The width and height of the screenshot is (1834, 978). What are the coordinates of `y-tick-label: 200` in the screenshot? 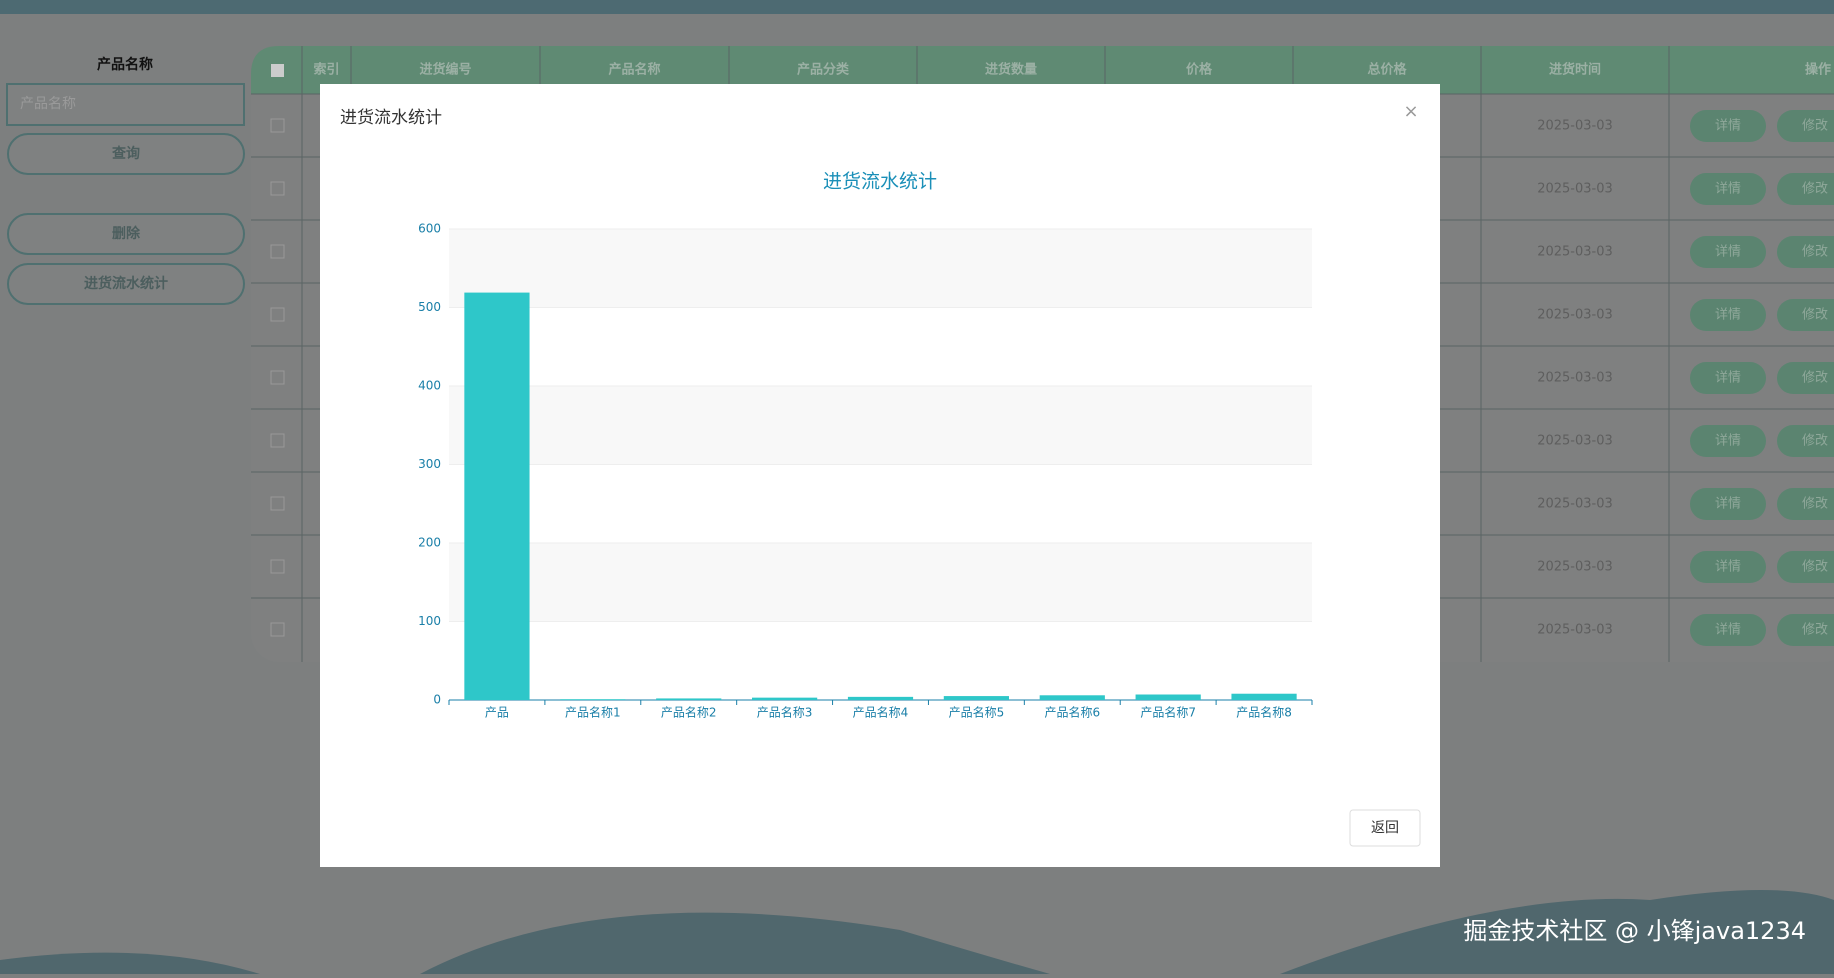 It's located at (429, 543).